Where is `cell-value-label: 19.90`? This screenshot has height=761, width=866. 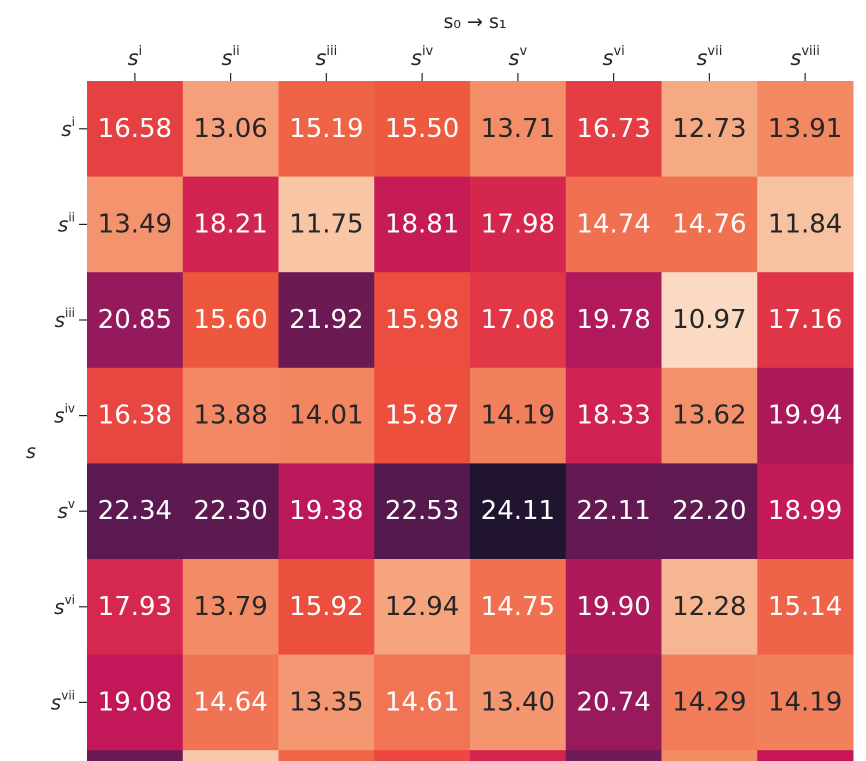 cell-value-label: 19.90 is located at coordinates (613, 607).